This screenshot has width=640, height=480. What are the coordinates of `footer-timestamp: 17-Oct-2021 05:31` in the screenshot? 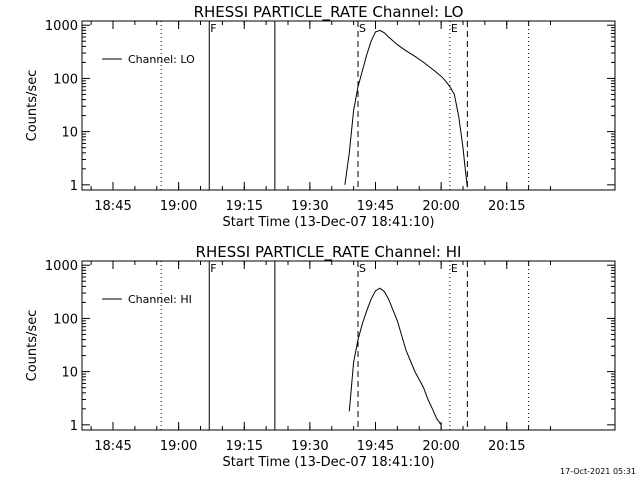 It's located at (598, 471).